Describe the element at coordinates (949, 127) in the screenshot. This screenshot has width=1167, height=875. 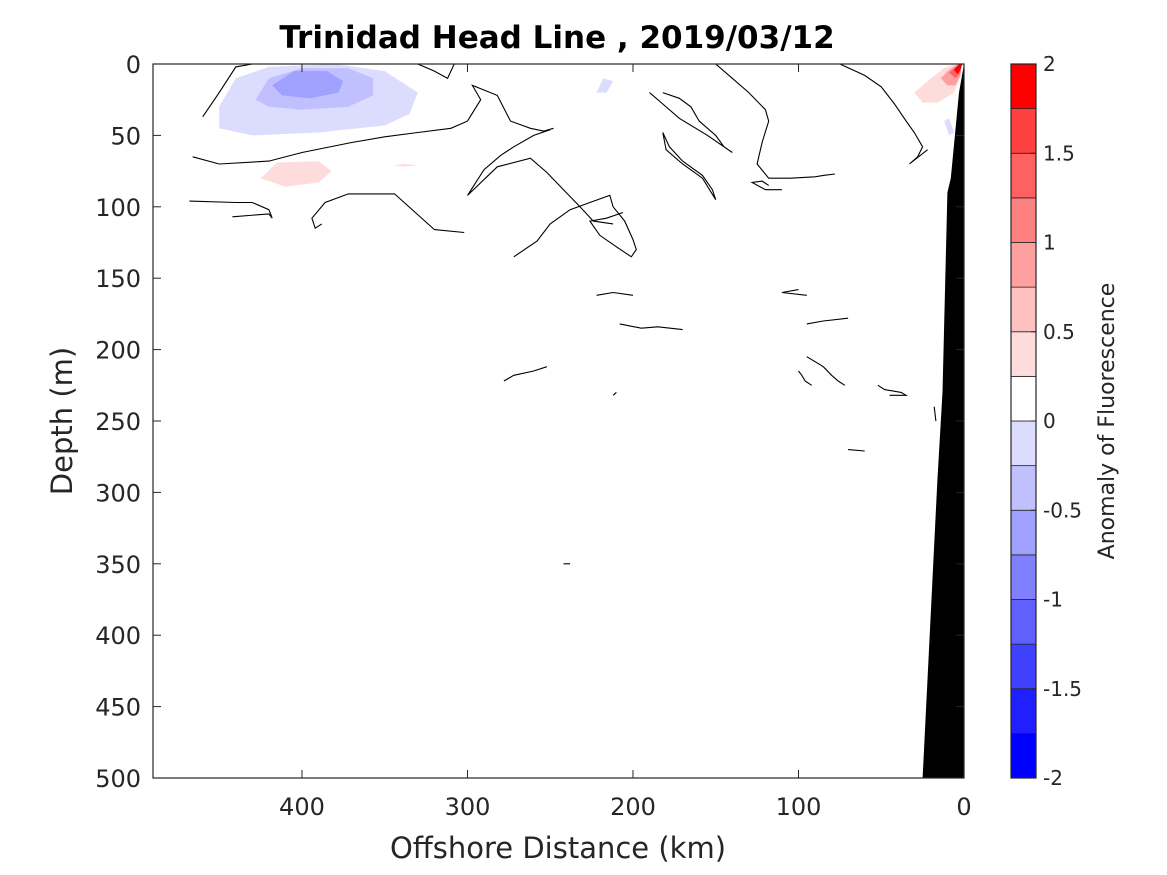
I see `anomaly-patch-nearshore-neg` at that location.